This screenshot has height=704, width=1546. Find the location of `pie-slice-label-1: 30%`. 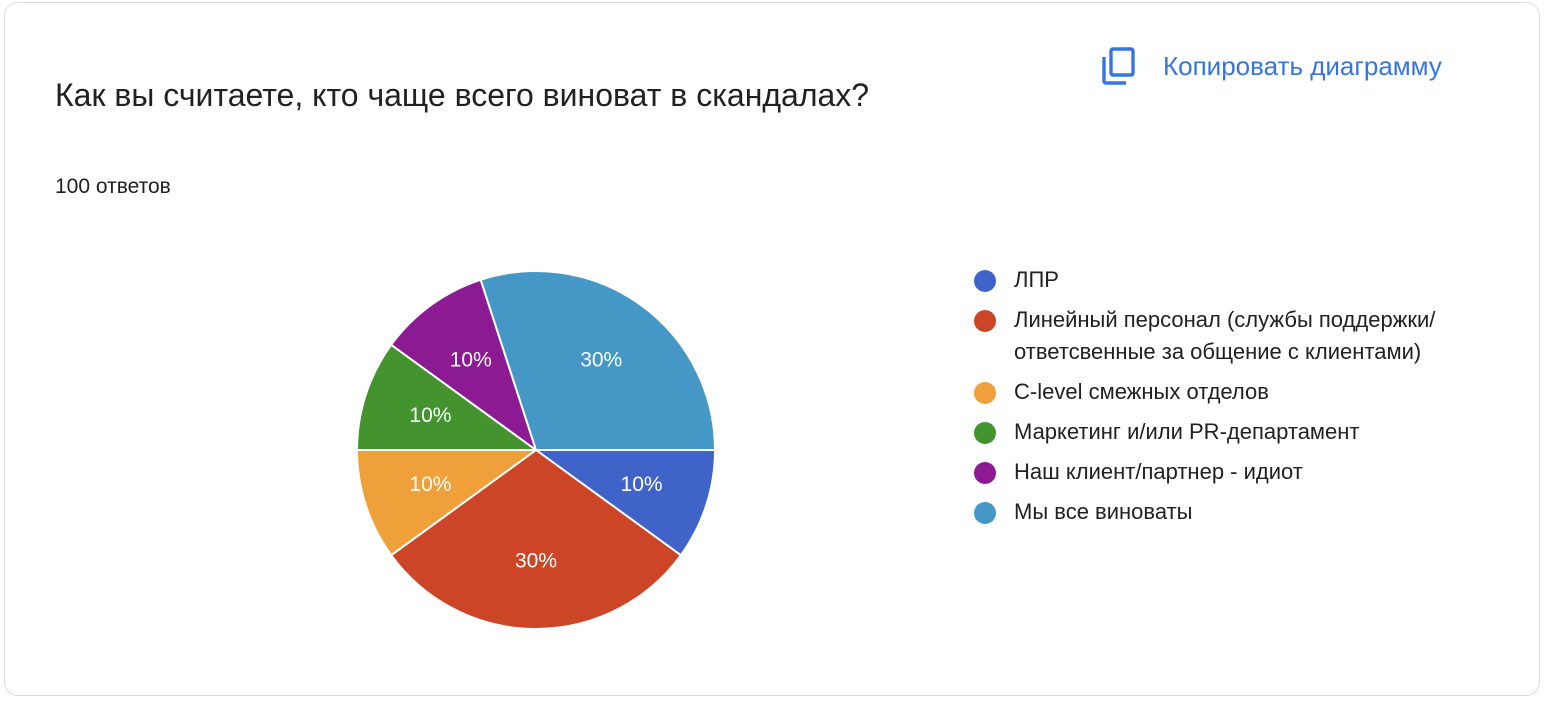

pie-slice-label-1: 30% is located at coordinates (536, 560).